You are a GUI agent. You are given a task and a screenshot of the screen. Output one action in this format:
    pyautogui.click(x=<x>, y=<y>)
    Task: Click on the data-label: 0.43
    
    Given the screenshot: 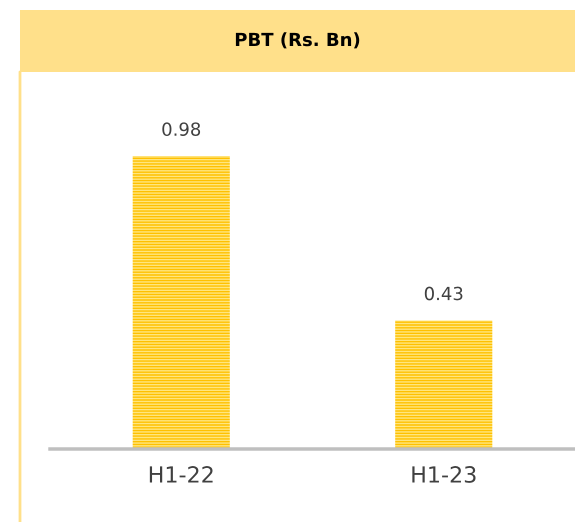 What is the action you would take?
    pyautogui.click(x=443, y=293)
    